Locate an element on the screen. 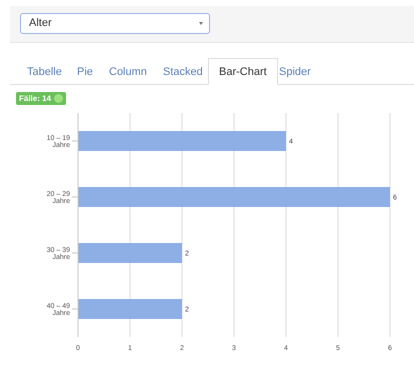 This screenshot has height=374, width=414. text: Pie is located at coordinates (85, 72).